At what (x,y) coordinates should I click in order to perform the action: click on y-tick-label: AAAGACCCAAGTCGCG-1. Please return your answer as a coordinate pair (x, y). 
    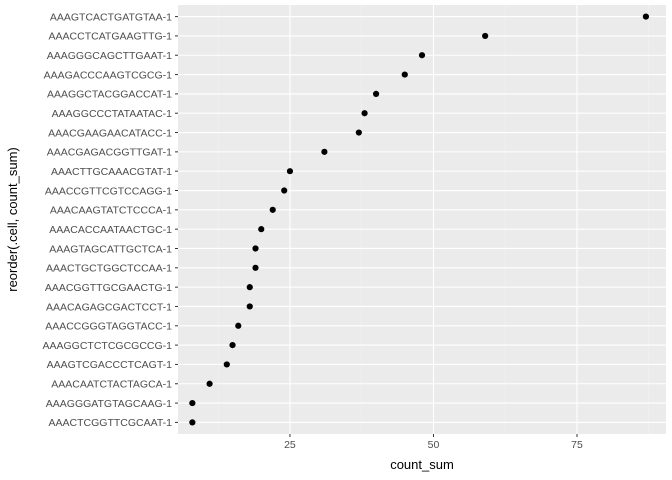
    Looking at the image, I should click on (108, 75).